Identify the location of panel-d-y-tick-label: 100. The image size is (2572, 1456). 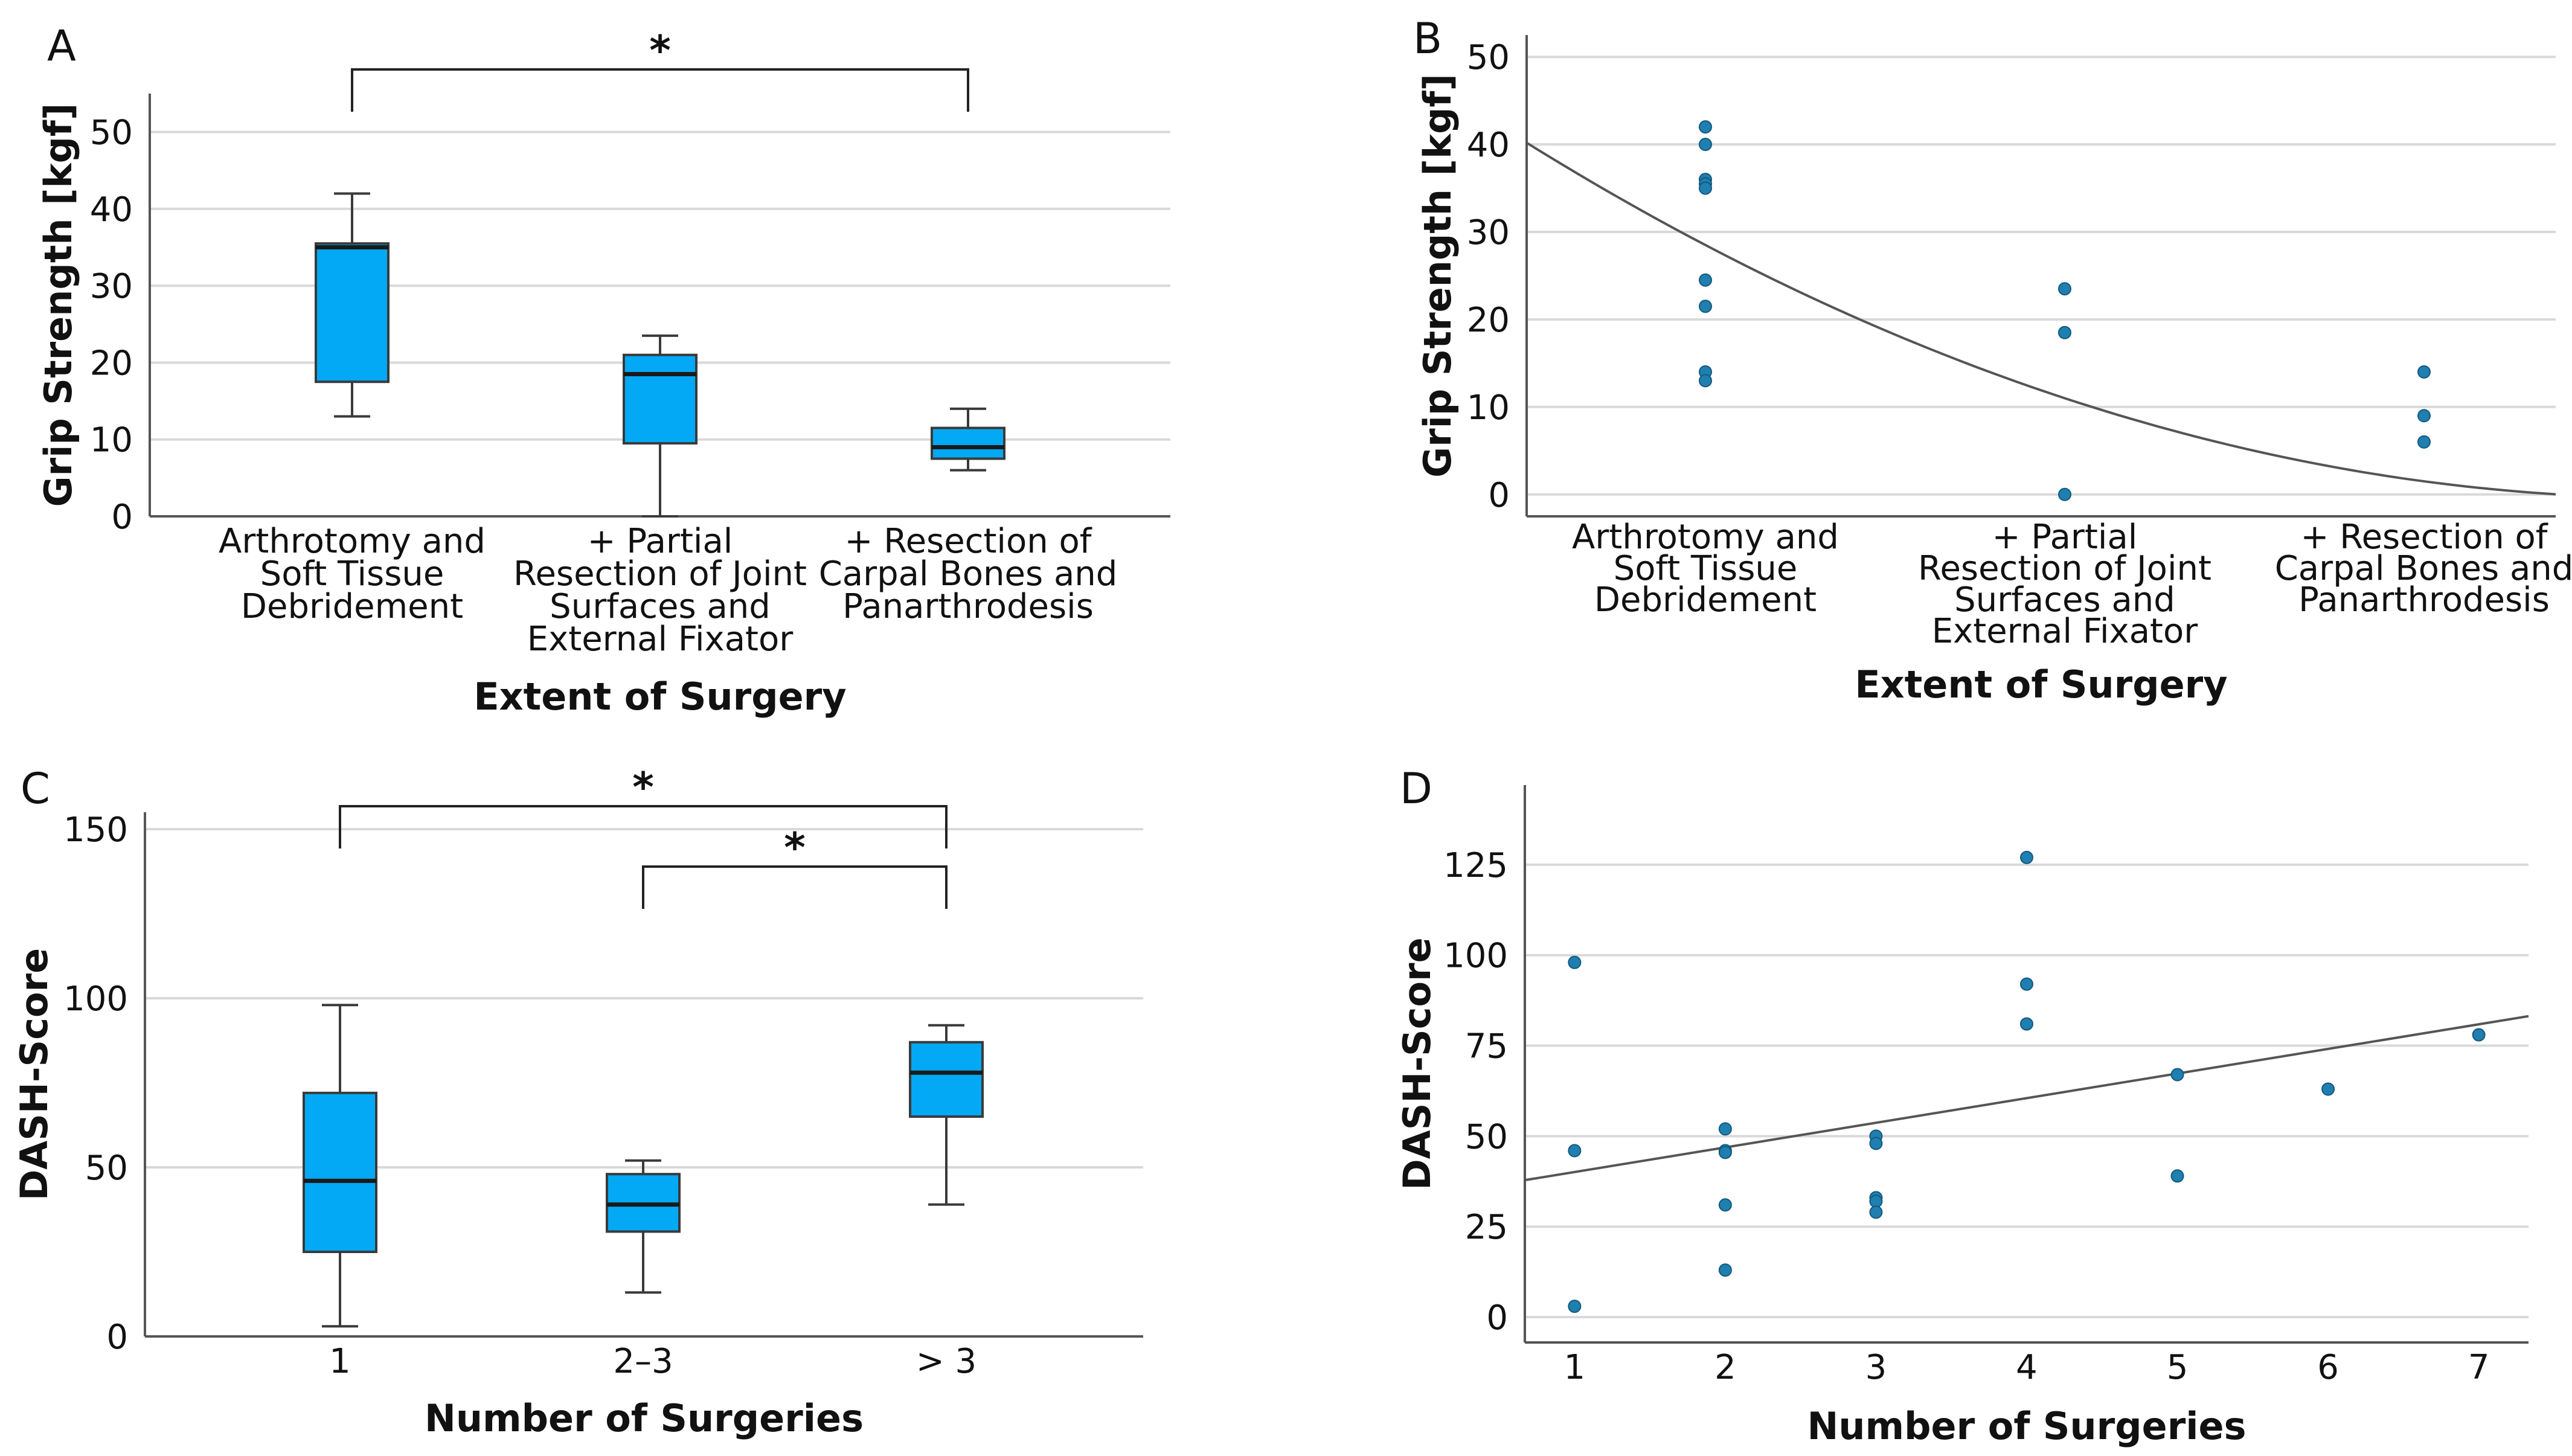
(1475, 956).